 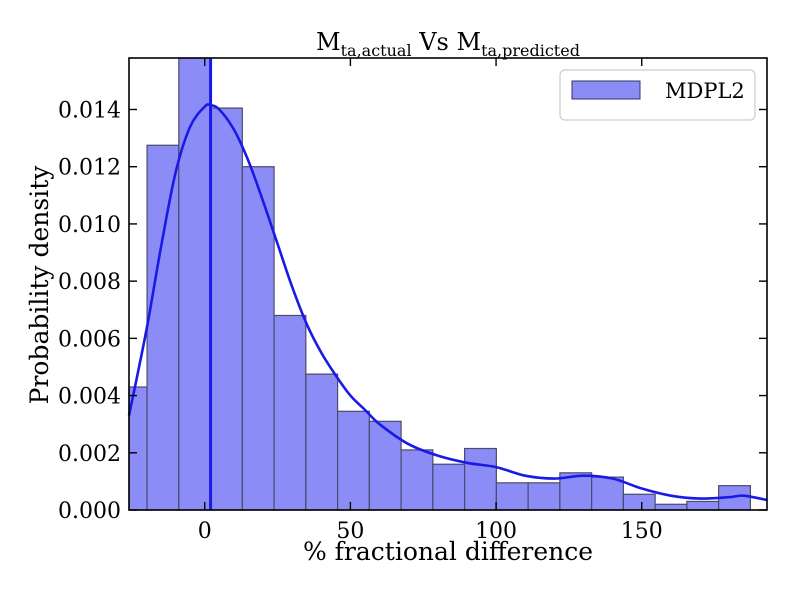 What do you see at coordinates (89, 339) in the screenshot?
I see `y-tick-label: 0.006` at bounding box center [89, 339].